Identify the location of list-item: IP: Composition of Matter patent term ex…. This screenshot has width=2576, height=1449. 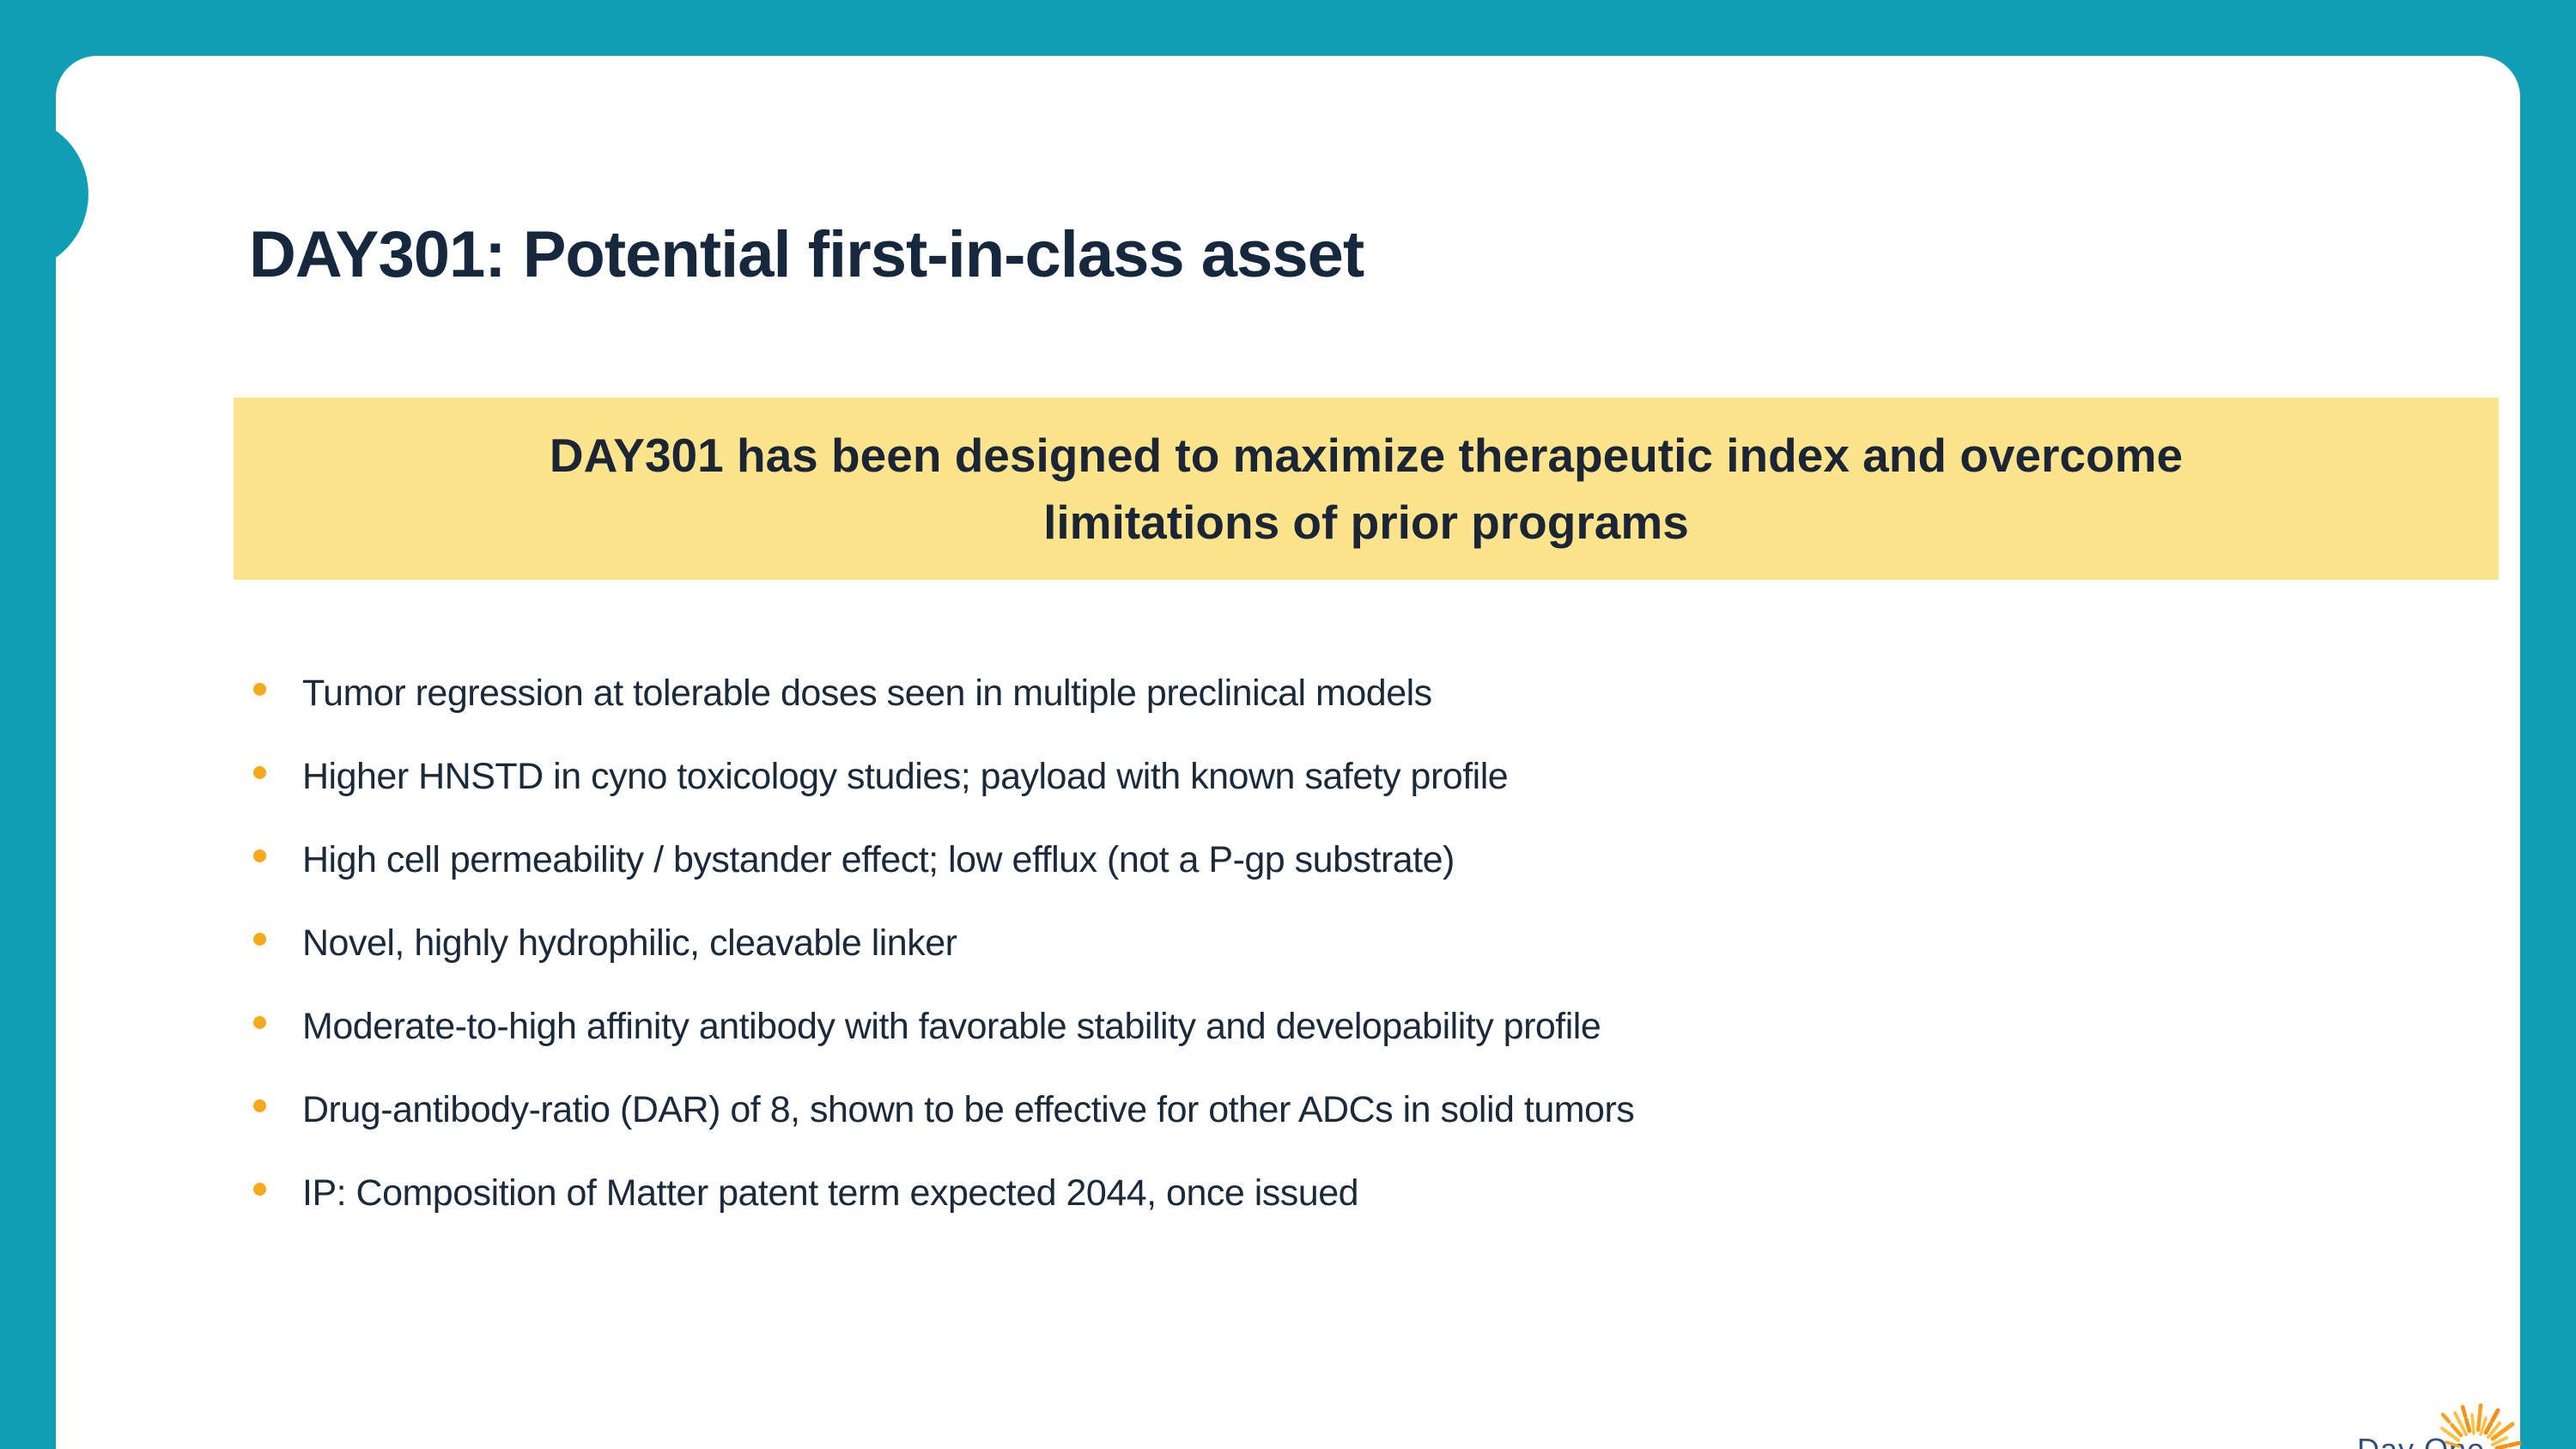
(943, 1193).